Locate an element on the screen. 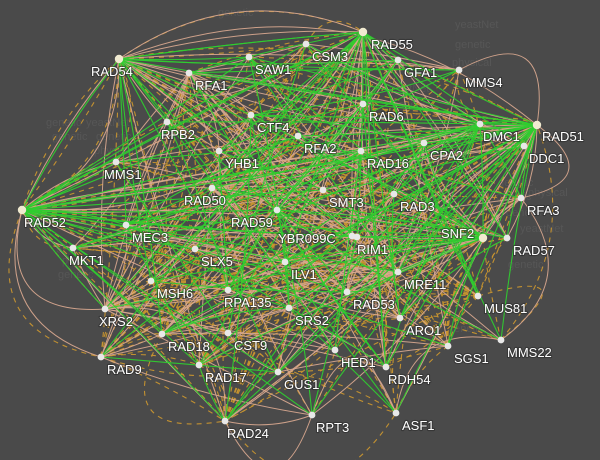  graph-node-mkt1 is located at coordinates (73, 248).